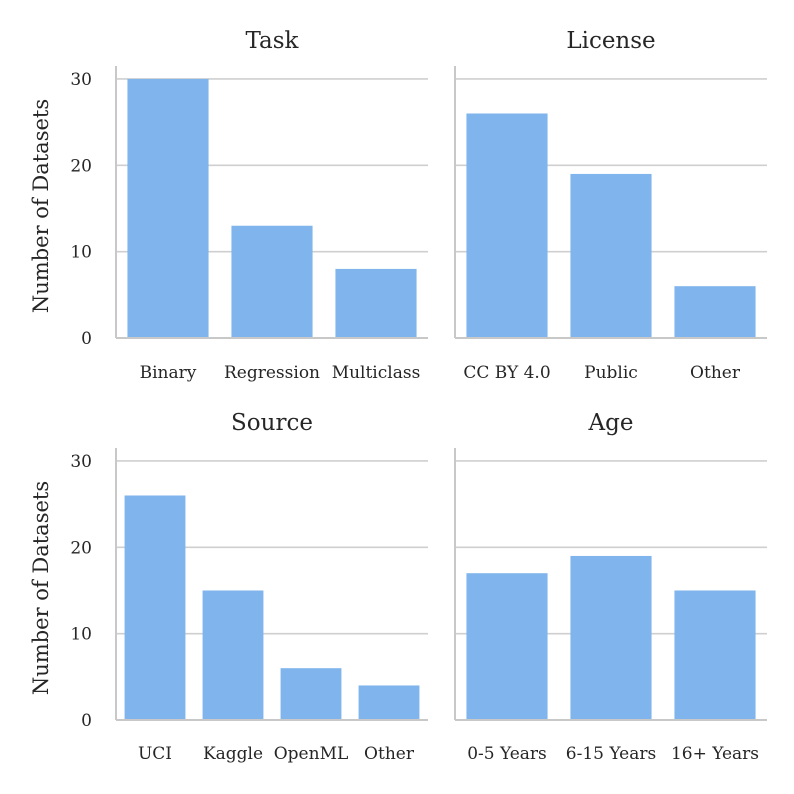 This screenshot has height=794, width=794. Describe the element at coordinates (611, 754) in the screenshot. I see `age-x-tick-label: 6-15 Years` at that location.